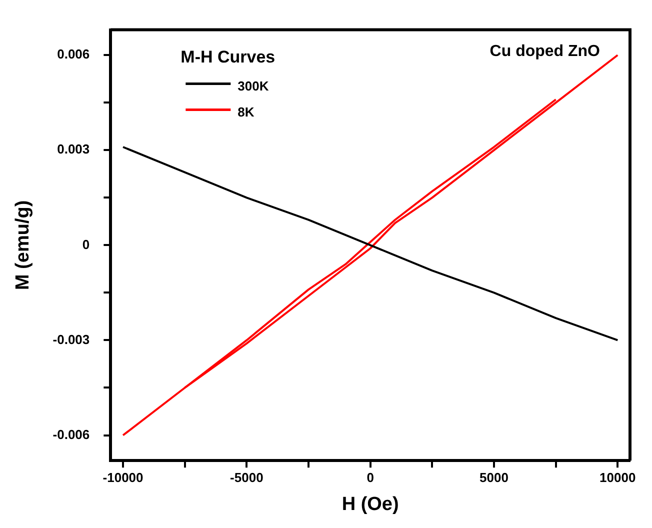  What do you see at coordinates (254, 86) in the screenshot?
I see `legend-label: 300K` at bounding box center [254, 86].